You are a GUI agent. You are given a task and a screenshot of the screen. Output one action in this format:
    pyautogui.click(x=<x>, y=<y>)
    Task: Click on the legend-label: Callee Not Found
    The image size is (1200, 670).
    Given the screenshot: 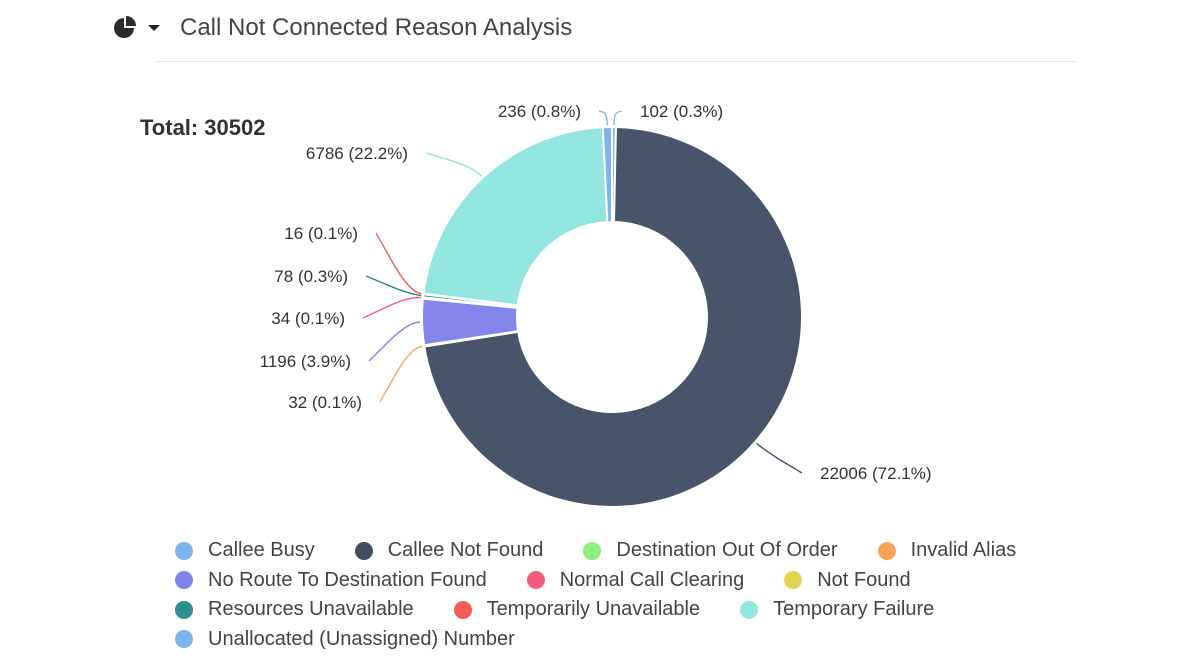 What is the action you would take?
    pyautogui.click(x=465, y=550)
    